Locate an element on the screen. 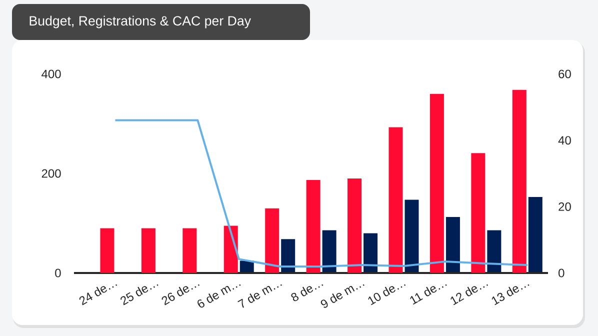 This screenshot has height=336, width=598. y-tick-label: 200 is located at coordinates (51, 173).